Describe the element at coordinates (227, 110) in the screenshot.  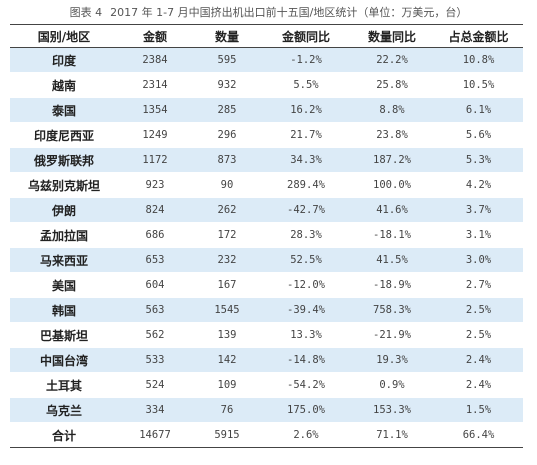
I see `cell-quantity: 285` at that location.